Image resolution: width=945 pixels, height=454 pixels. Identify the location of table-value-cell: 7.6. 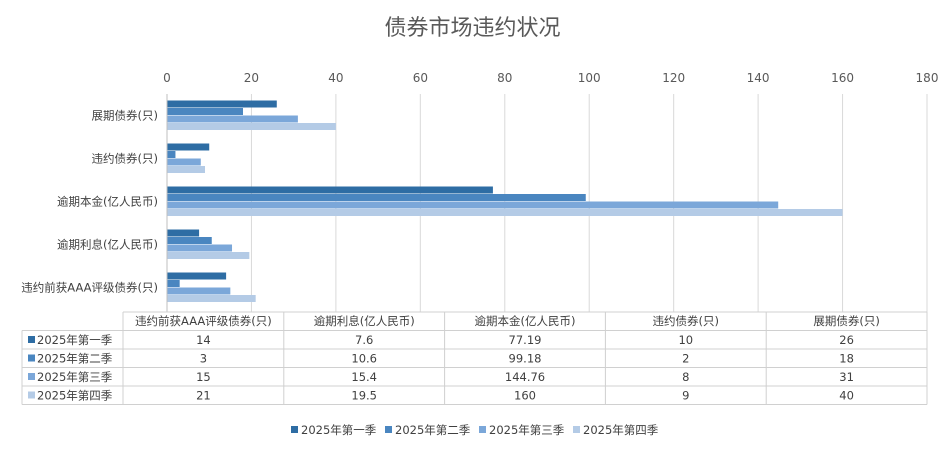
(364, 340).